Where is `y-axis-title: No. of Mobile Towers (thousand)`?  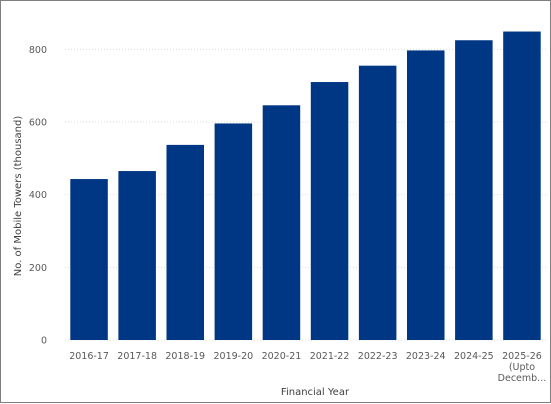 y-axis-title: No. of Mobile Towers (thousand) is located at coordinates (18, 196).